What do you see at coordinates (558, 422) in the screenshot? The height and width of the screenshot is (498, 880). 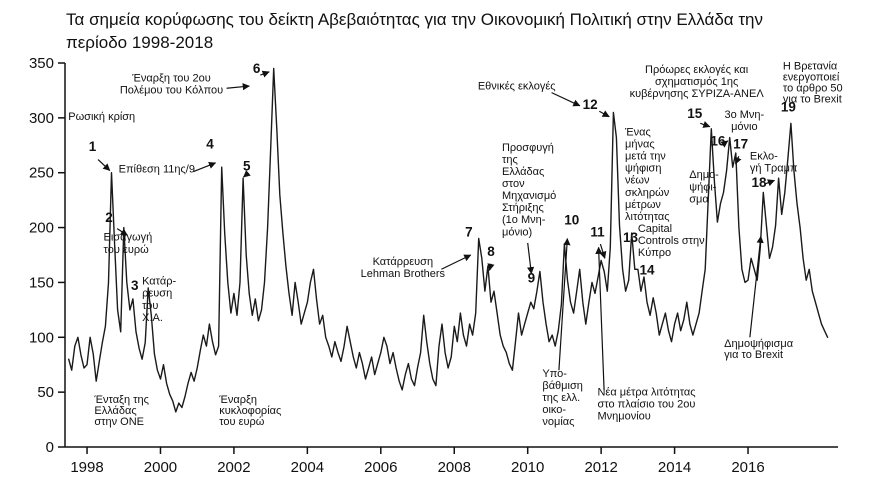 I see `annotation-label: νομίας` at bounding box center [558, 422].